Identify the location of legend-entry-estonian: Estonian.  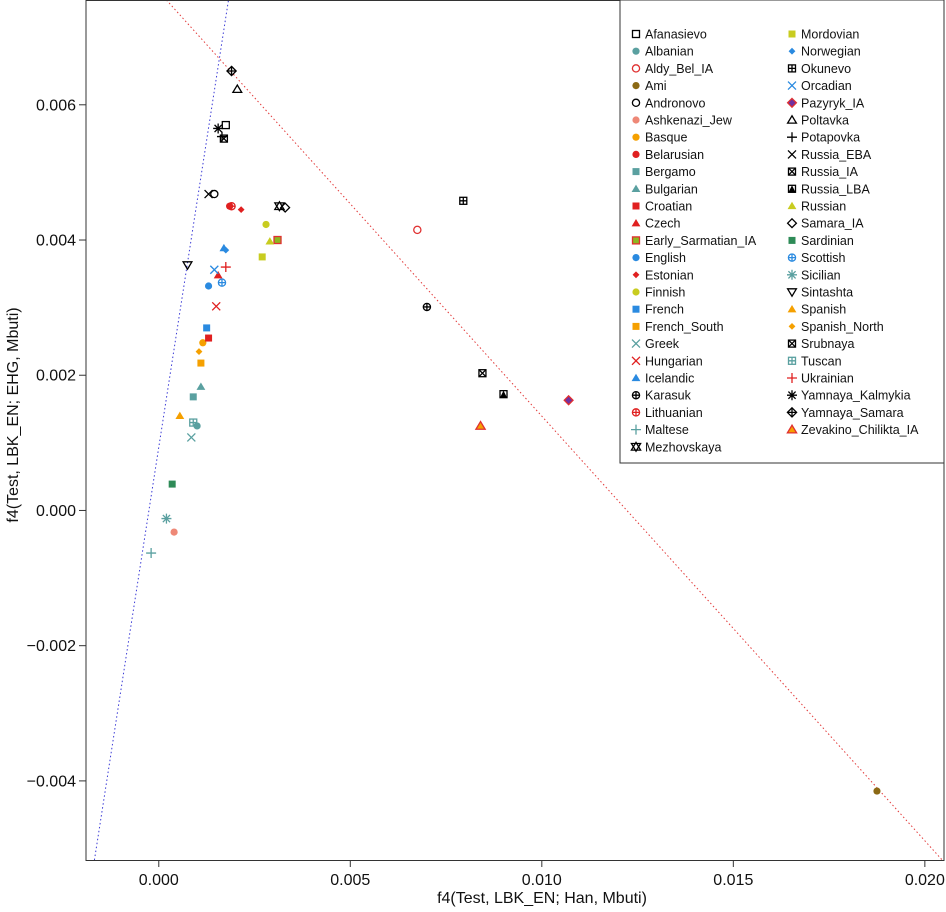
(663, 275).